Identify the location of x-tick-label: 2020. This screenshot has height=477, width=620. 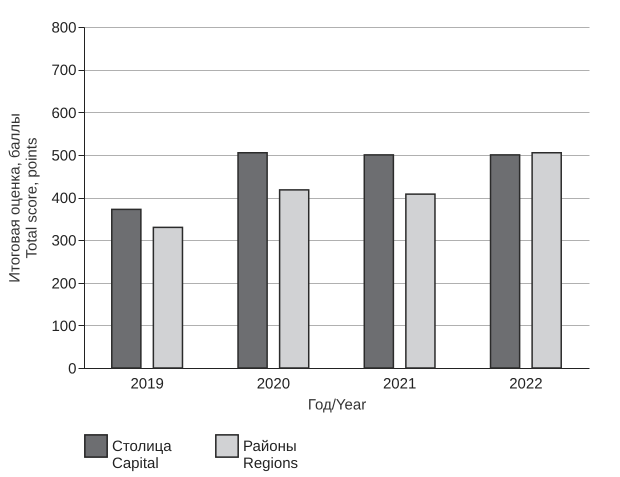
(273, 384).